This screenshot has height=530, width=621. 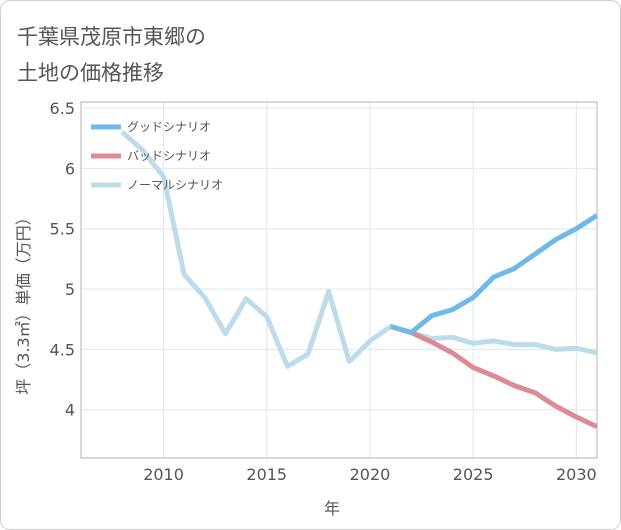 What do you see at coordinates (90, 73) in the screenshot?
I see `title-line-2: 土地の価格推移` at bounding box center [90, 73].